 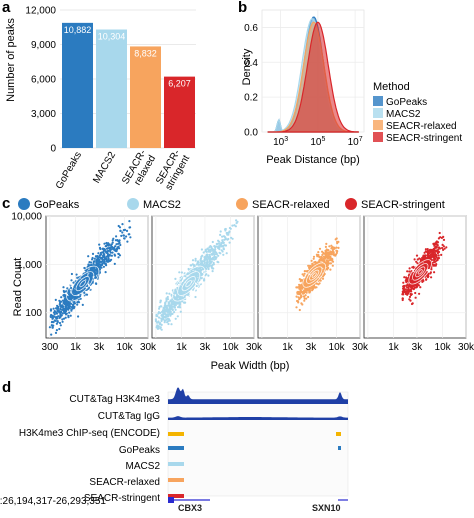 I want to click on b-y-tick-label: 0.4, so click(x=251, y=63).